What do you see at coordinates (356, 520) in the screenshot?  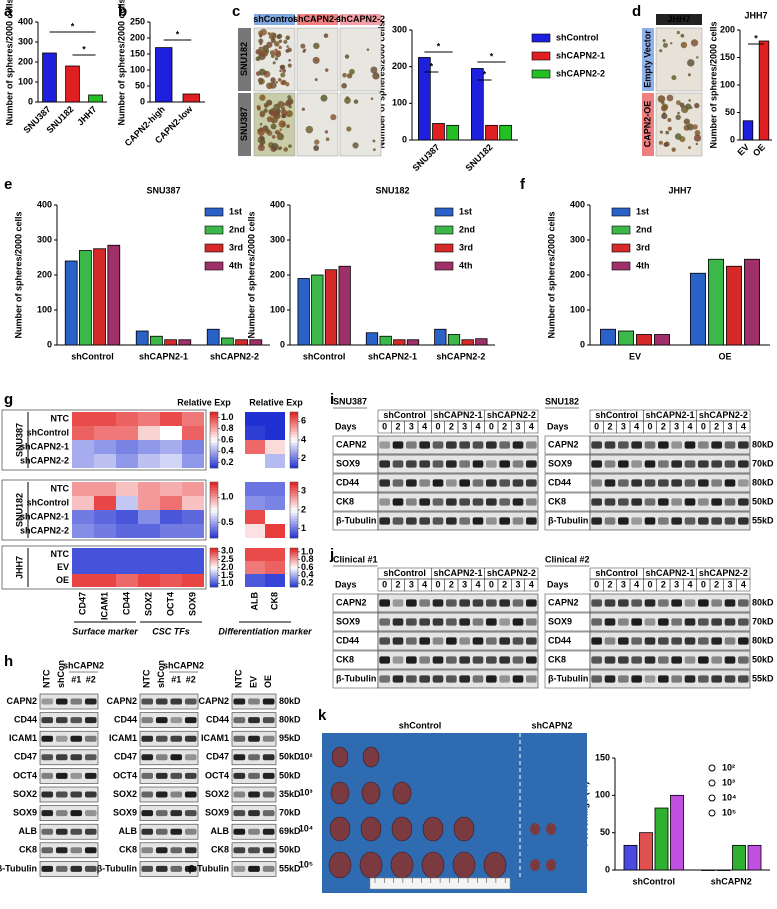 I see `protein-label: β-Tubulin` at bounding box center [356, 520].